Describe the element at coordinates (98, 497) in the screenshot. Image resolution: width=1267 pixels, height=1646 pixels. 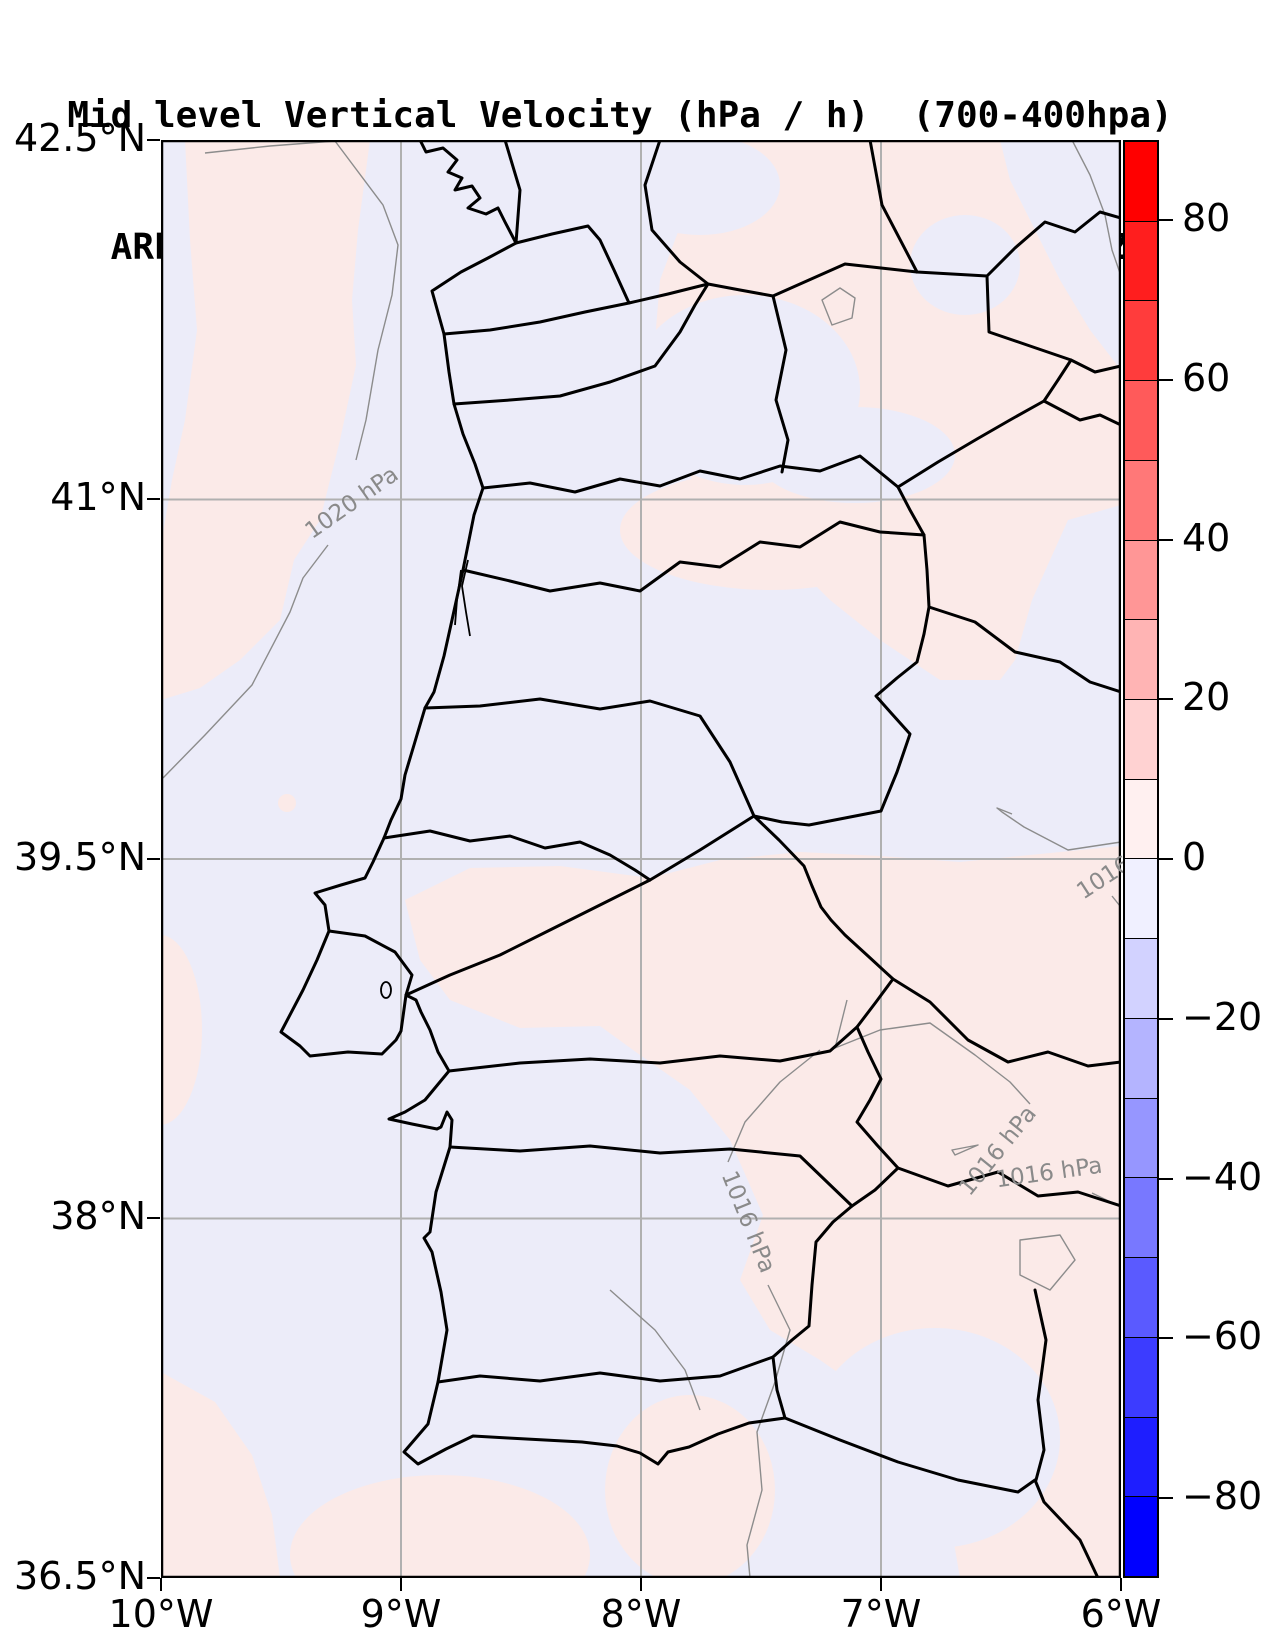
I see `lat-label-41n: 41°N` at that location.